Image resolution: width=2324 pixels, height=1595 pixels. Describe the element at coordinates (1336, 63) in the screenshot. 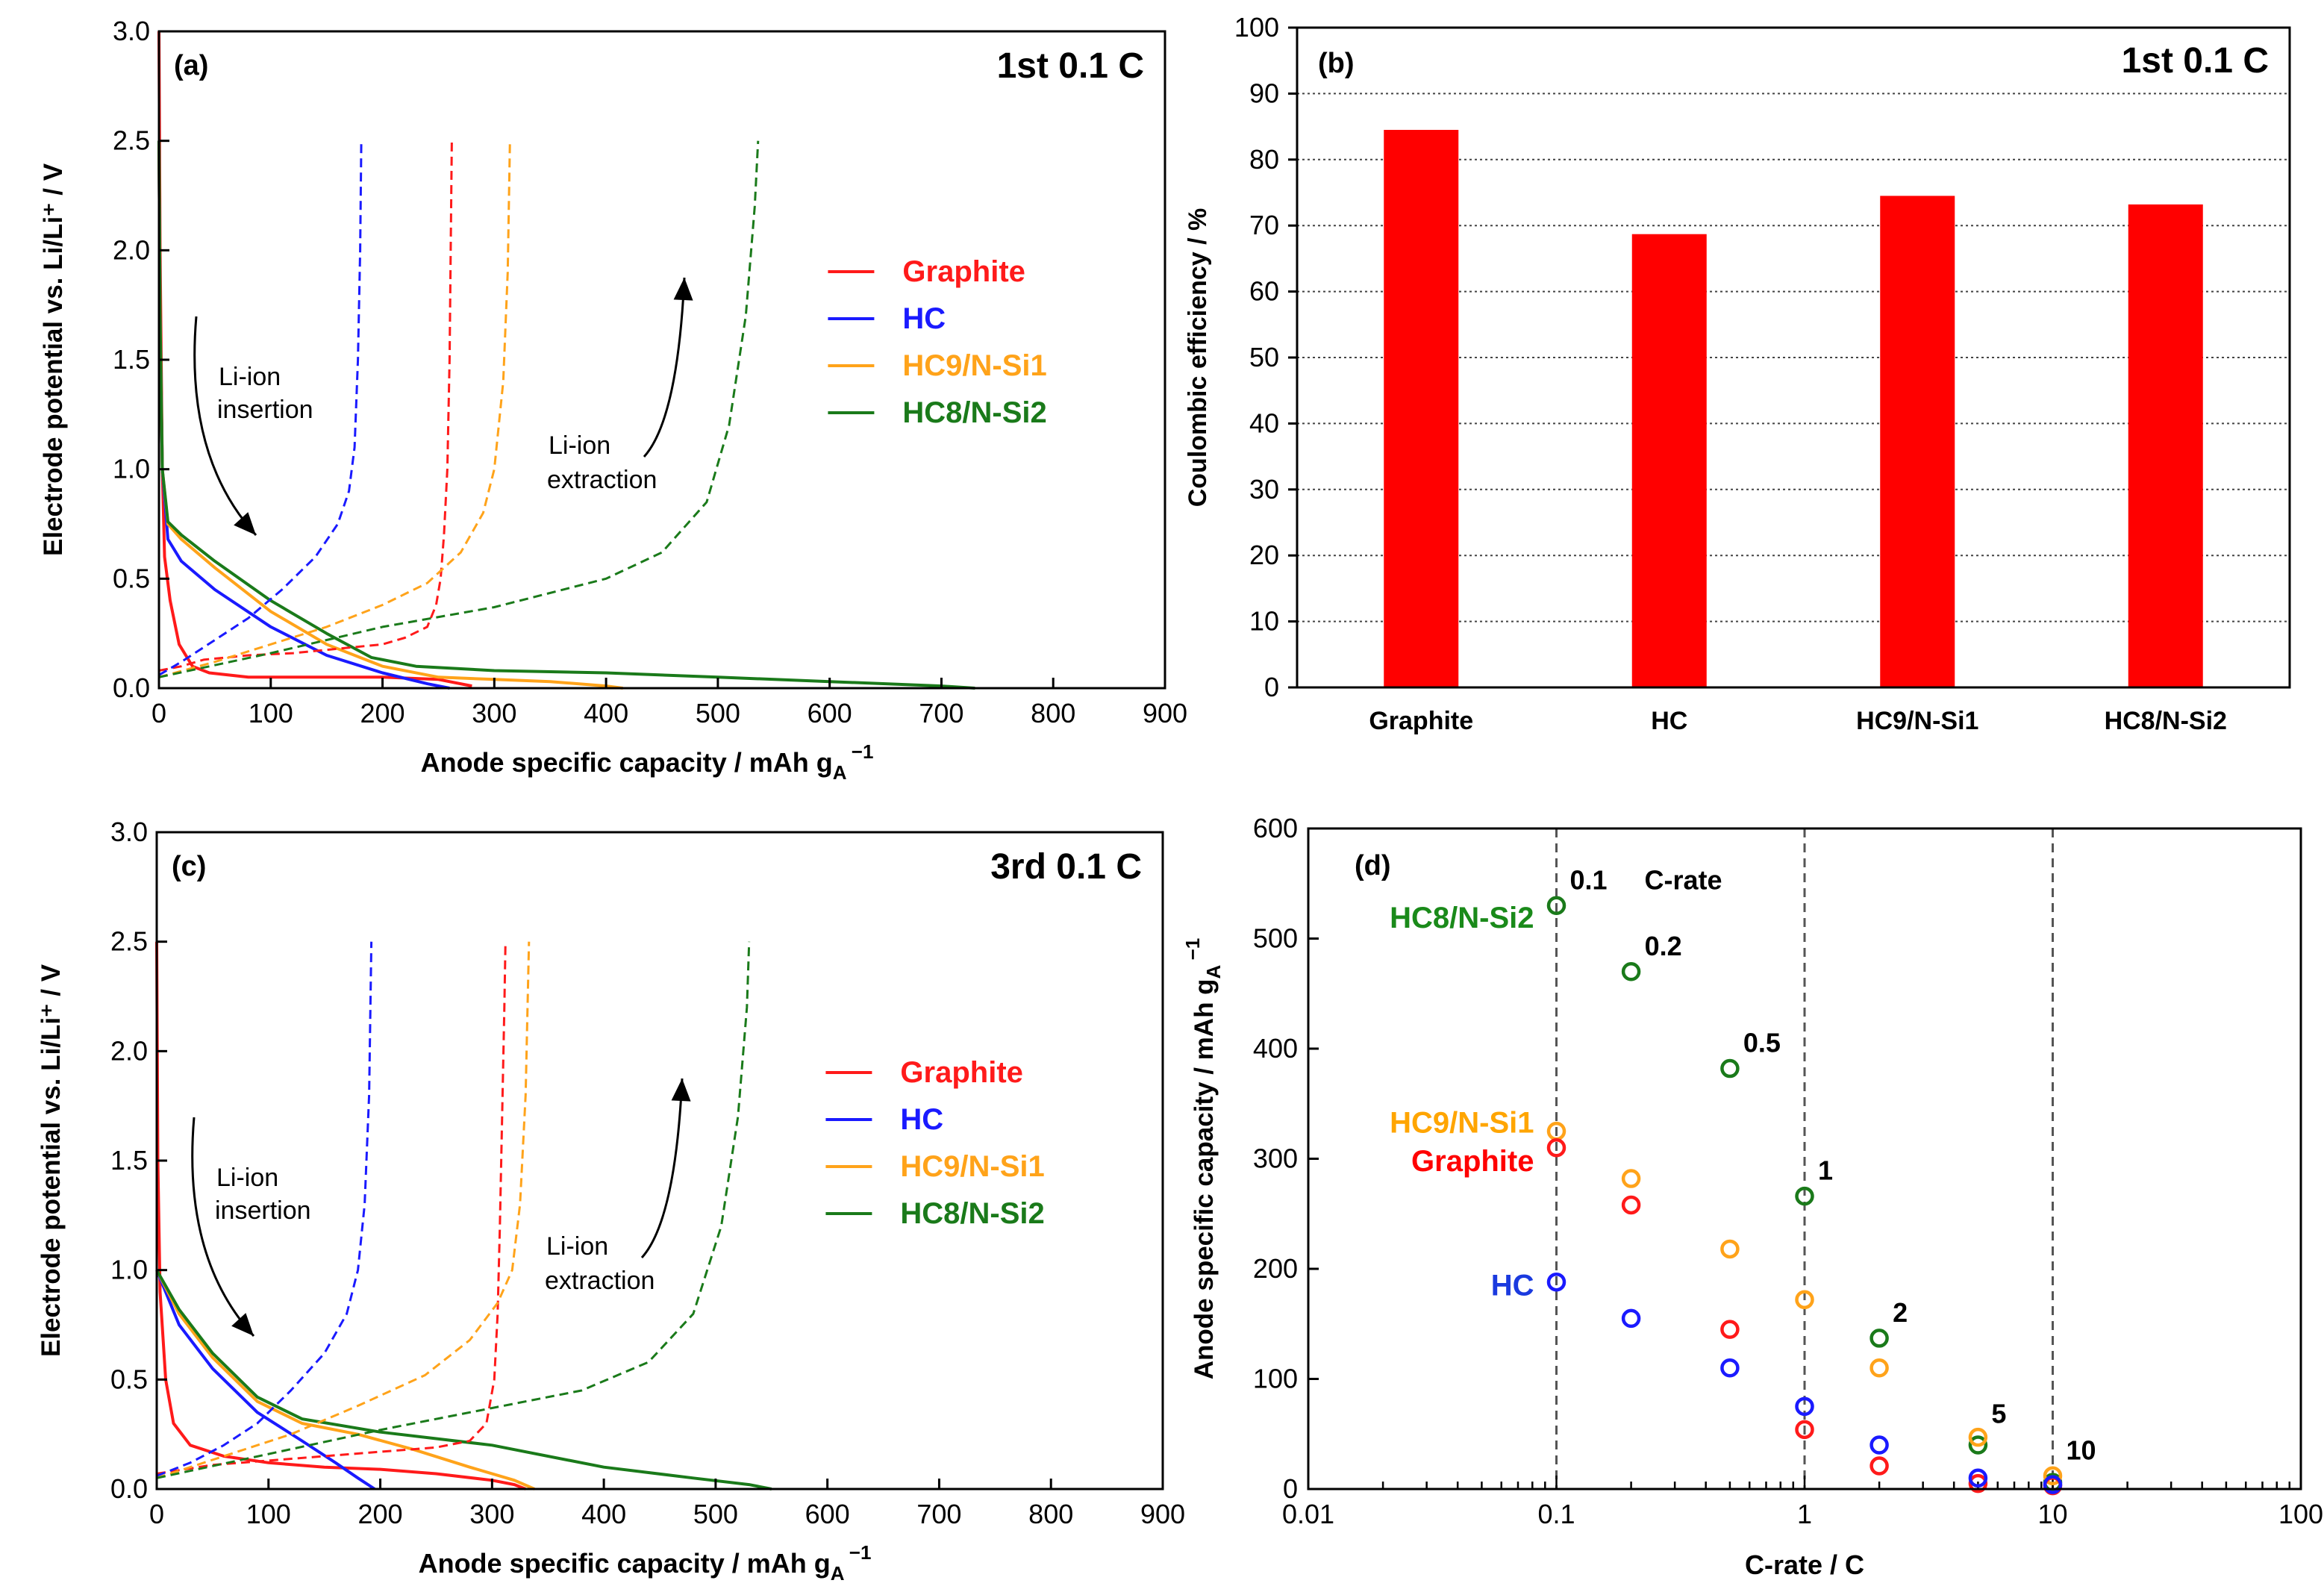

I see `panel-label: (b)` at that location.